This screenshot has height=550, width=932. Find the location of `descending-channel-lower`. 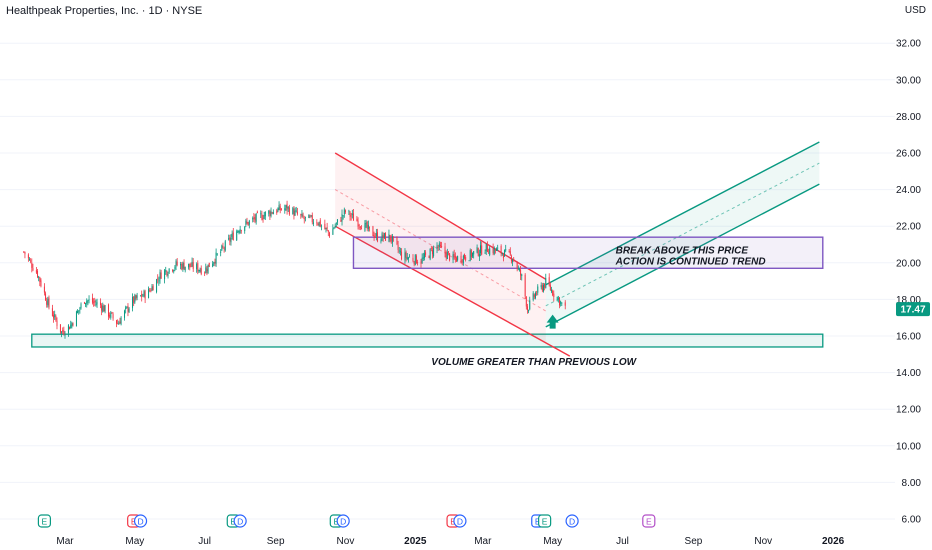

descending-channel-lower is located at coordinates (452, 291).